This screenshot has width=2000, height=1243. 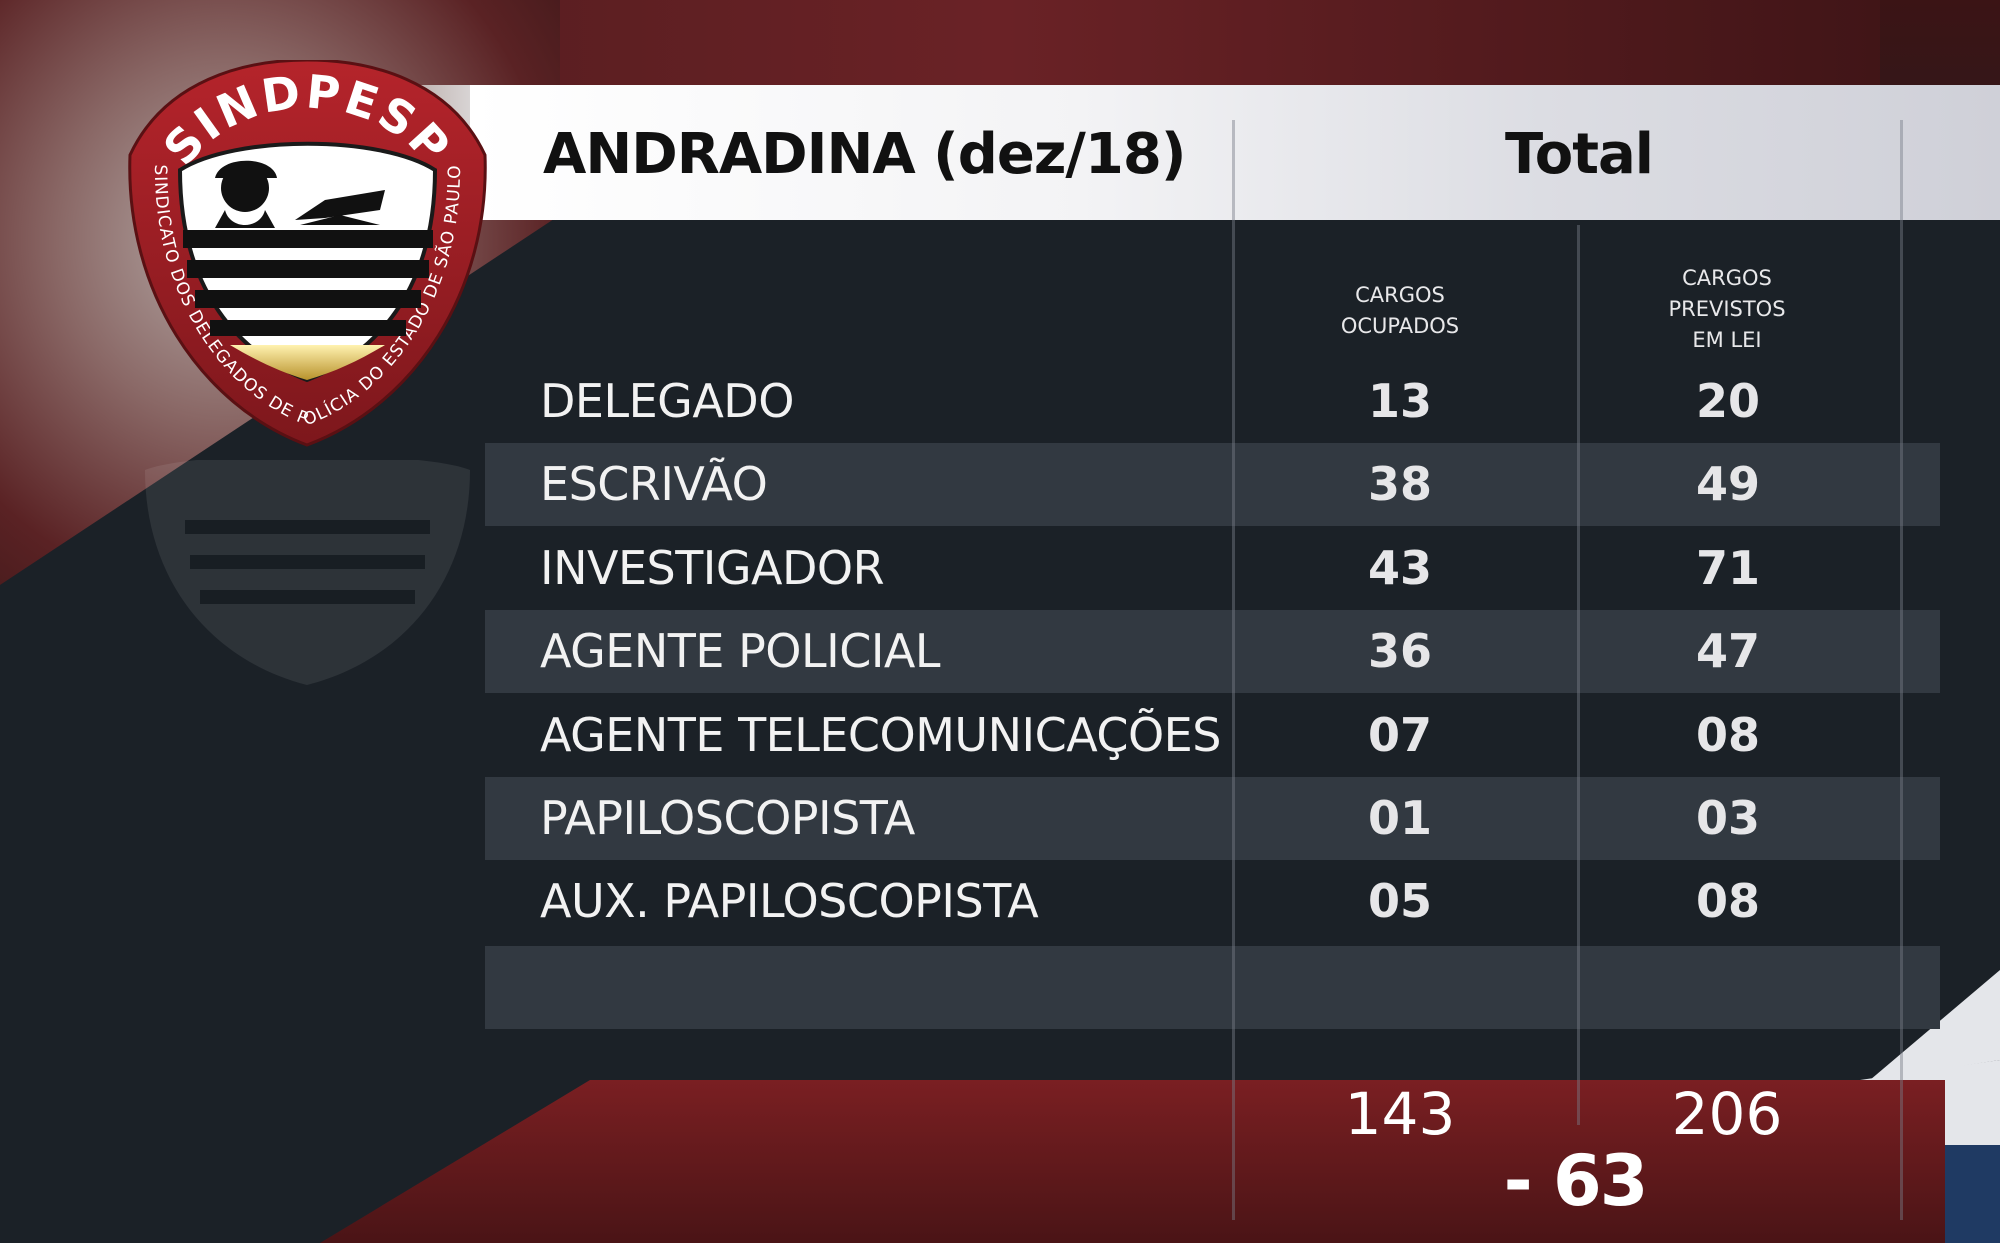 I want to click on role-label: INVESTIGADOR, so click(x=712, y=568).